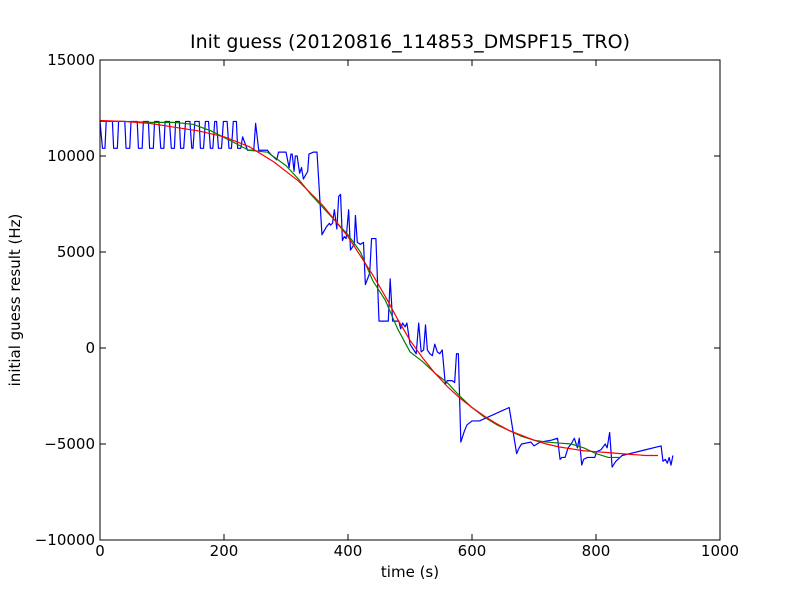  I want to click on y-tick-label: 5000, so click(76, 252).